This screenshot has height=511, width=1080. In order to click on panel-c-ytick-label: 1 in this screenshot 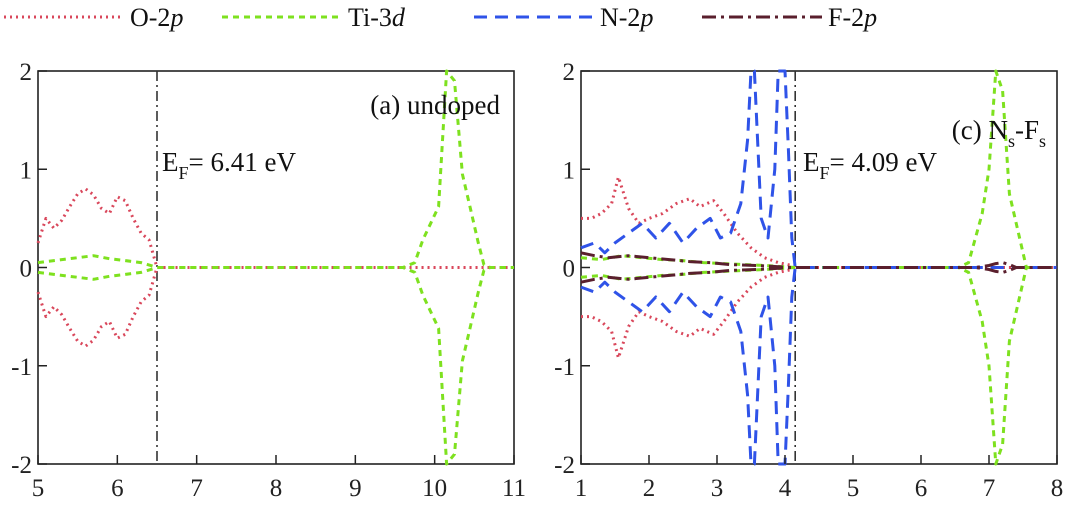, I will do `click(569, 170)`.